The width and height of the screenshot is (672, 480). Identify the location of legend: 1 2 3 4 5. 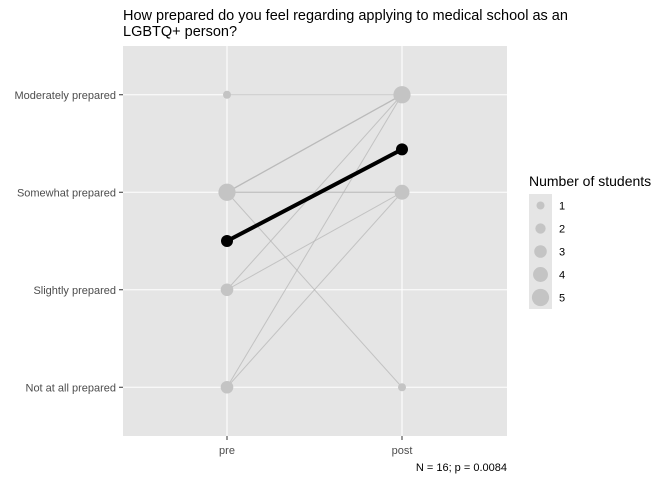
(547, 251).